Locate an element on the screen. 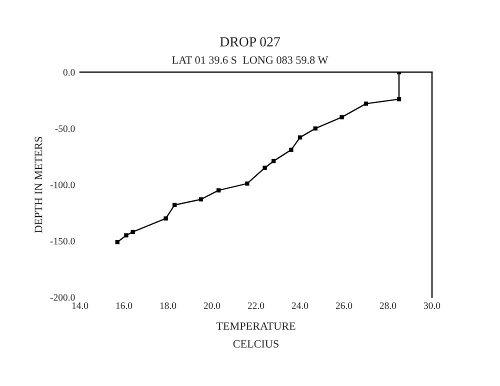  y-tick-label: -200.0 is located at coordinates (62, 297).